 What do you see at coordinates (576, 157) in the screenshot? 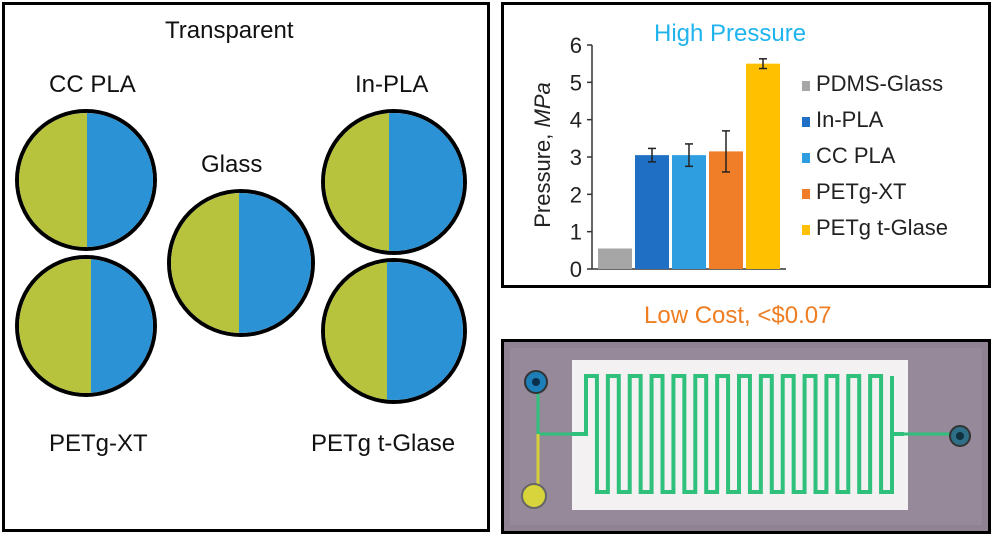
I see `y-tick-label: 3` at bounding box center [576, 157].